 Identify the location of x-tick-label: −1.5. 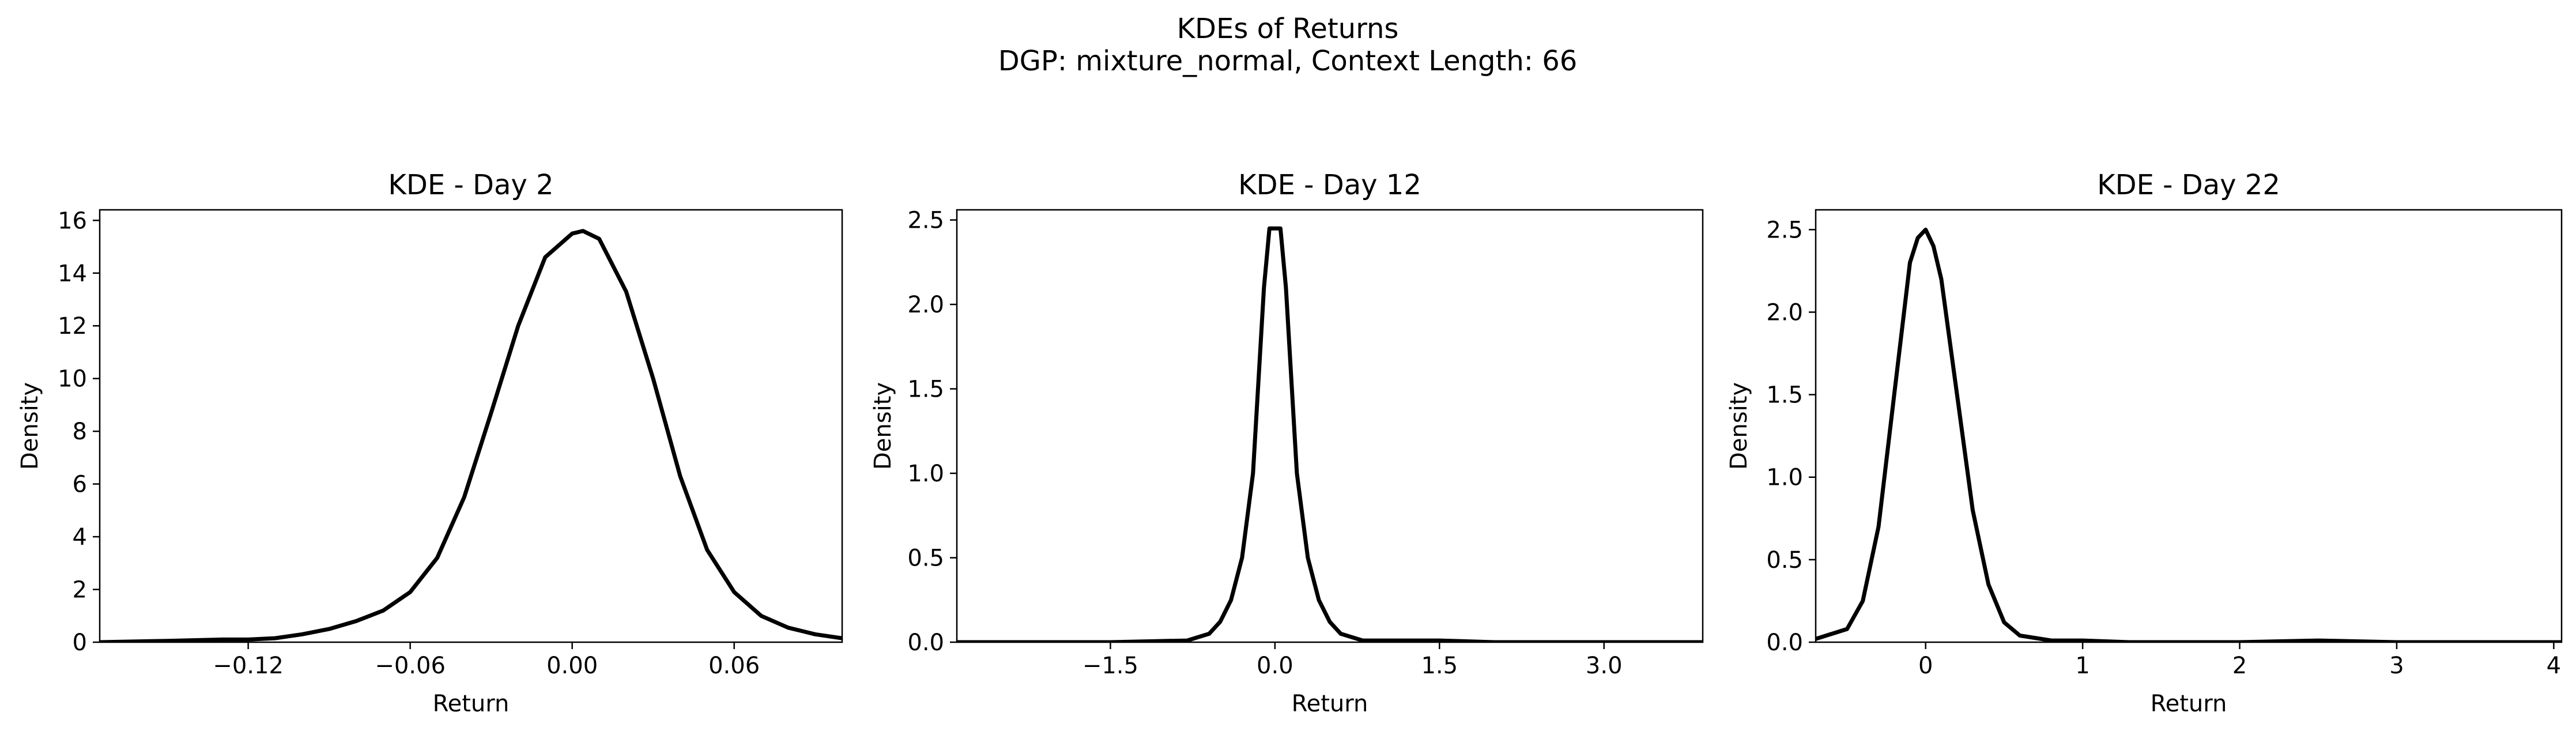
(1110, 666).